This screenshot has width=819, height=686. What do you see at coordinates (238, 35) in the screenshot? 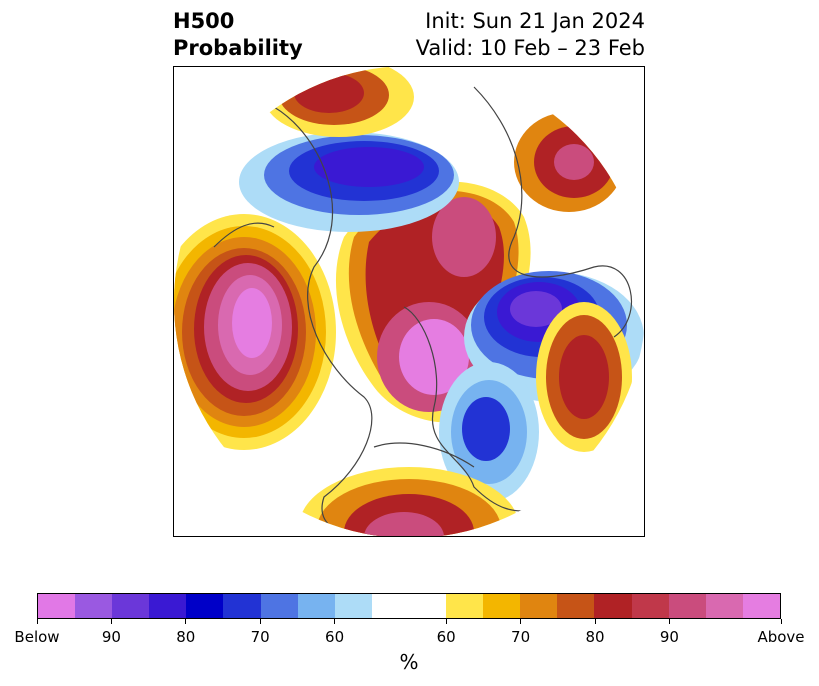
I see `map-title: H500 Probability` at bounding box center [238, 35].